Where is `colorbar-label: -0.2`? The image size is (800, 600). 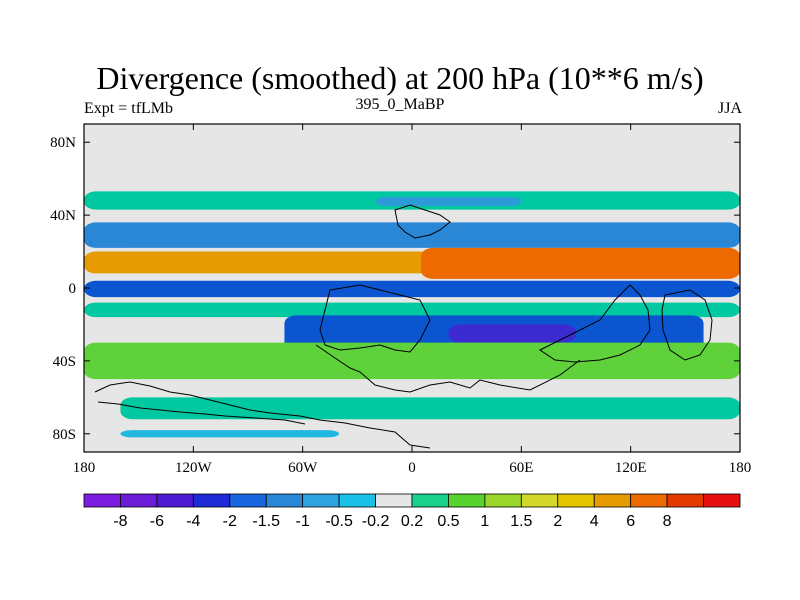 colorbar-label: -0.2 is located at coordinates (376, 521).